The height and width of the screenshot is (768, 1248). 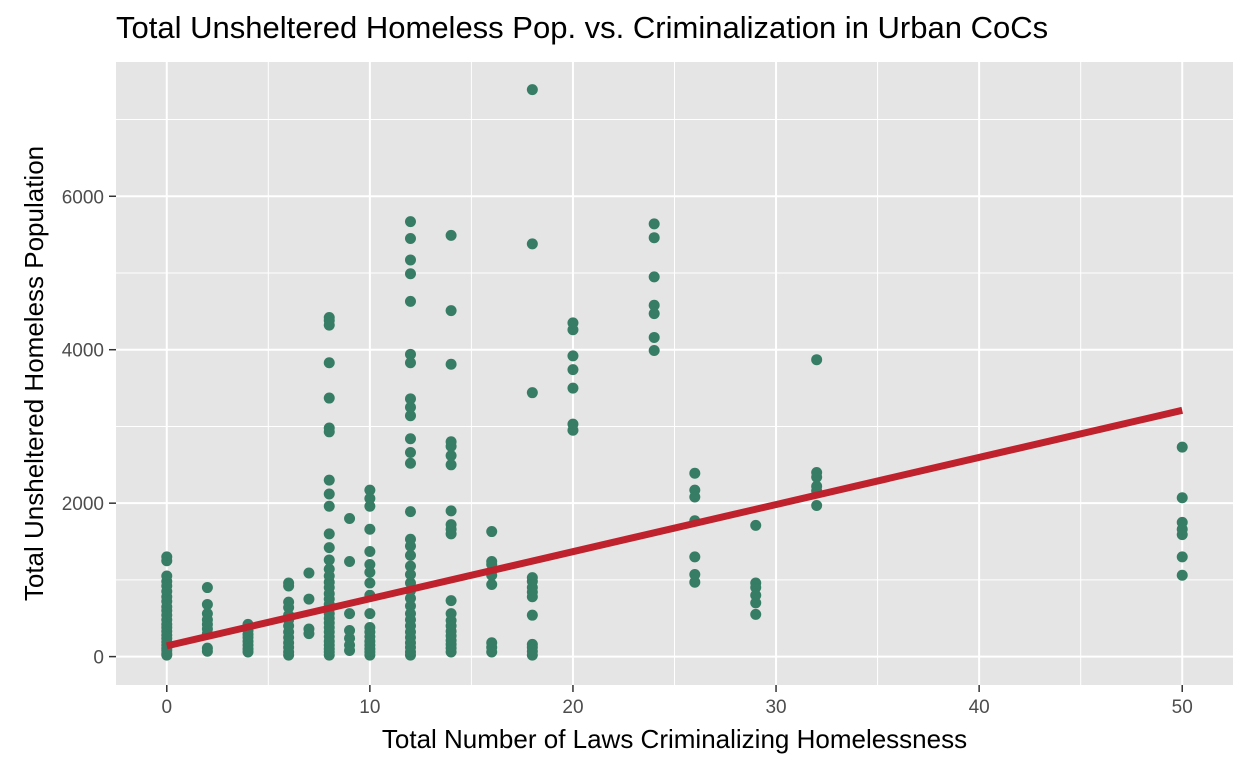 What do you see at coordinates (166, 707) in the screenshot?
I see `x-tick-label: 0` at bounding box center [166, 707].